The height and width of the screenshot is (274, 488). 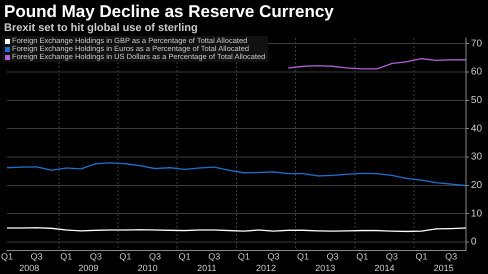 I want to click on y-tick-label: 30, so click(x=476, y=157).